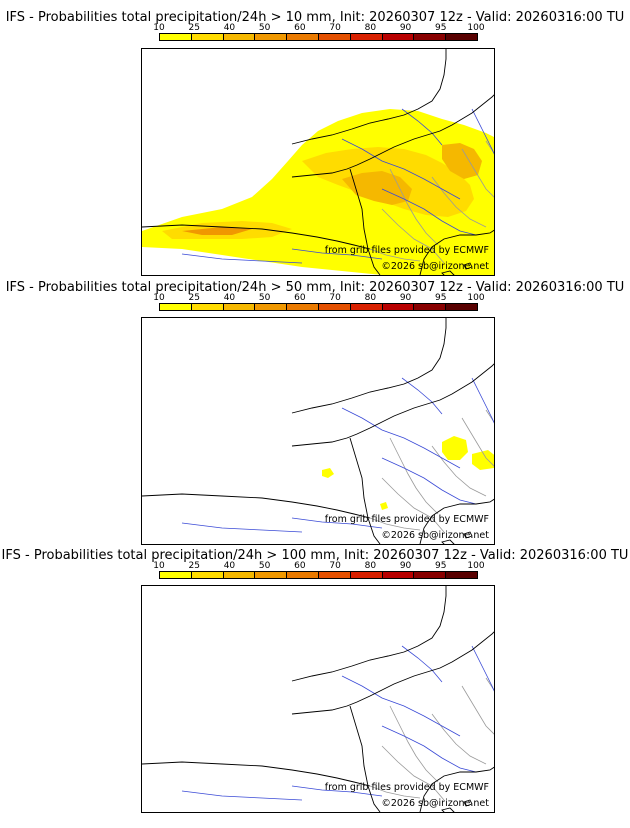  Describe the element at coordinates (335, 566) in the screenshot. I see `colorbar-tick-label: 70` at that location.